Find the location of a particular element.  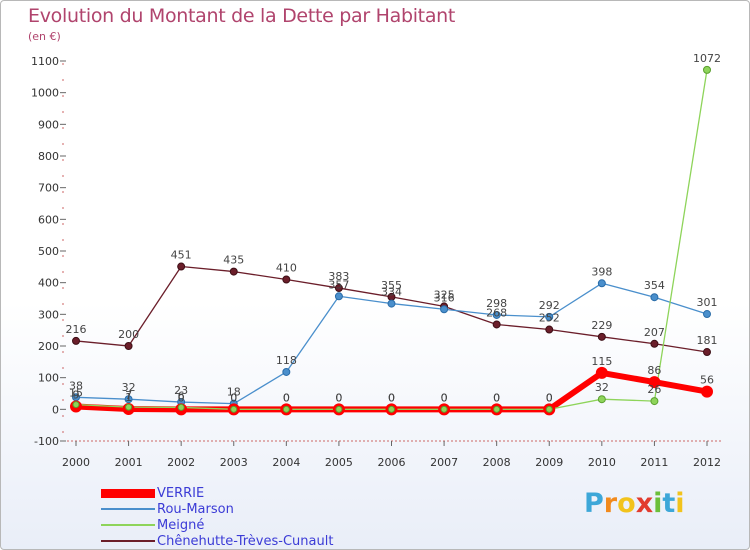

legend-item-verrie: VERRIE is located at coordinates (217, 493).